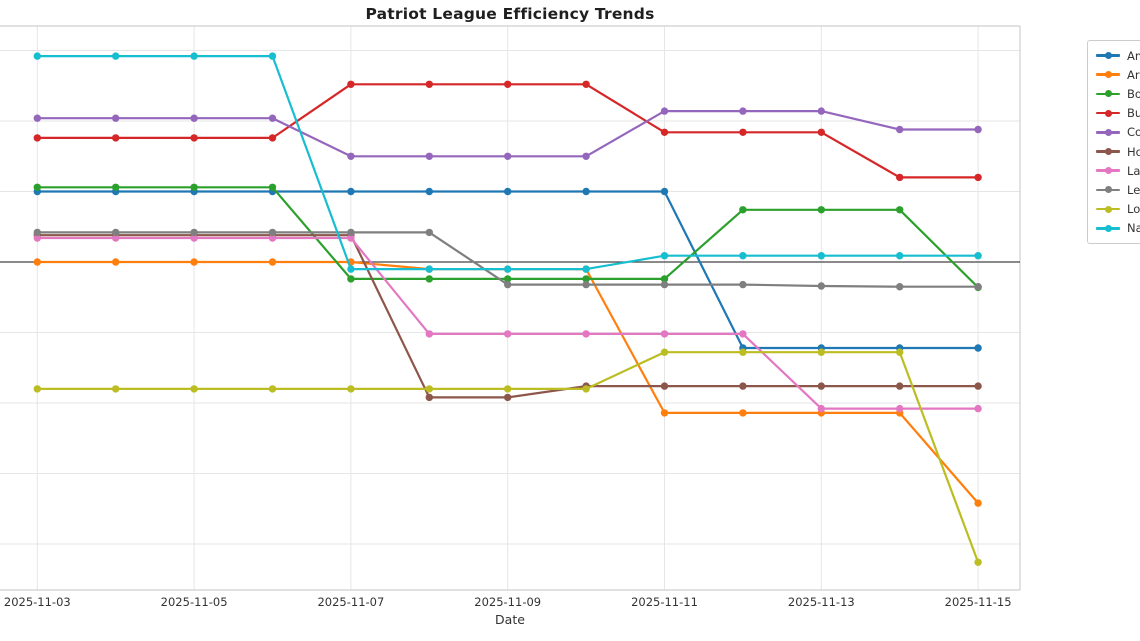 This screenshot has height=641, width=1140. What do you see at coordinates (821, 602) in the screenshot?
I see `x-tick-label: 2025-11-13` at bounding box center [821, 602].